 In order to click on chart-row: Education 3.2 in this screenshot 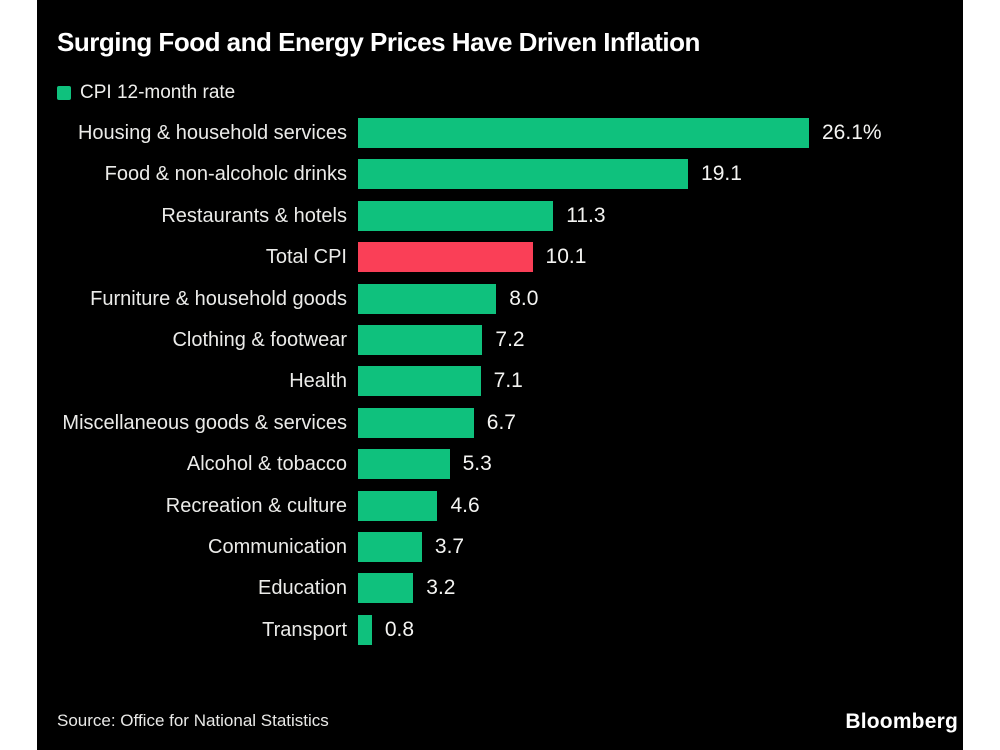, I will do `click(500, 588)`.